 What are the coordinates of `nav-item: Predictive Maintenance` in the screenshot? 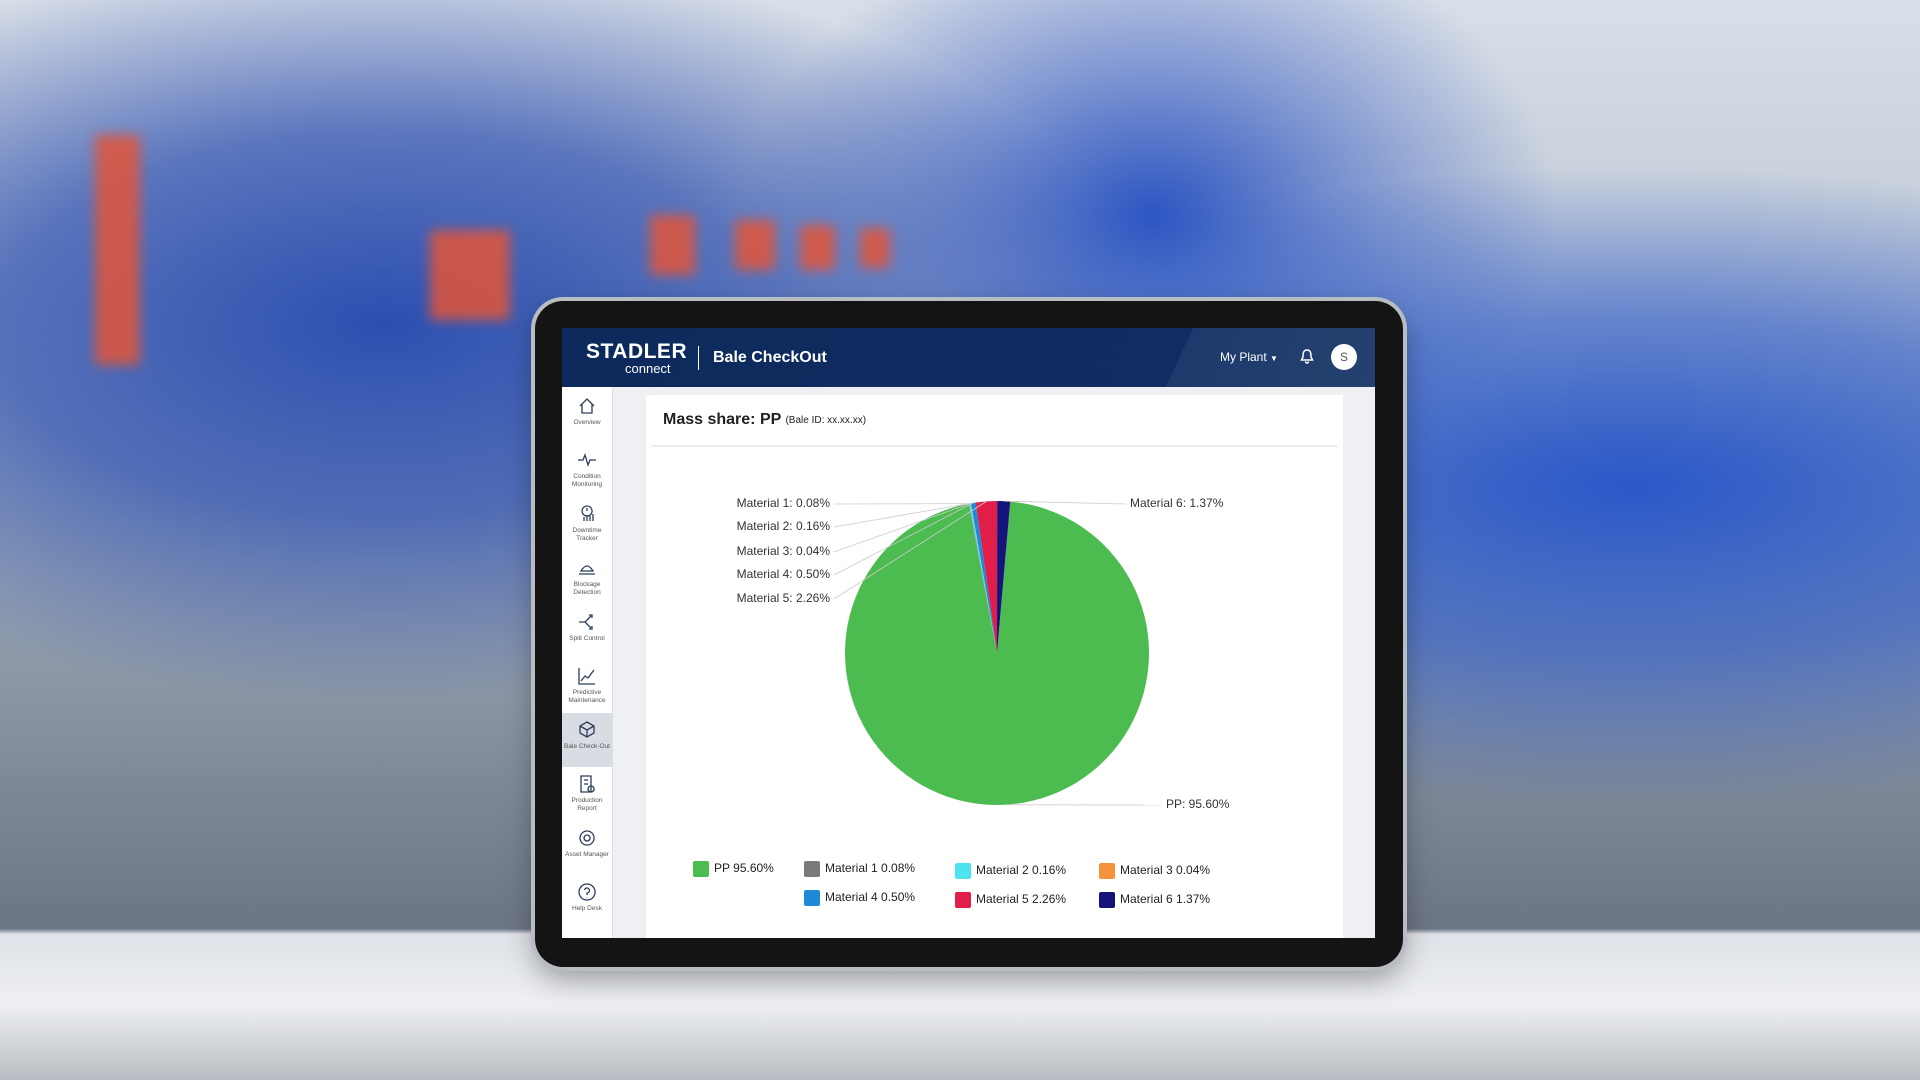 It's located at (587, 686).